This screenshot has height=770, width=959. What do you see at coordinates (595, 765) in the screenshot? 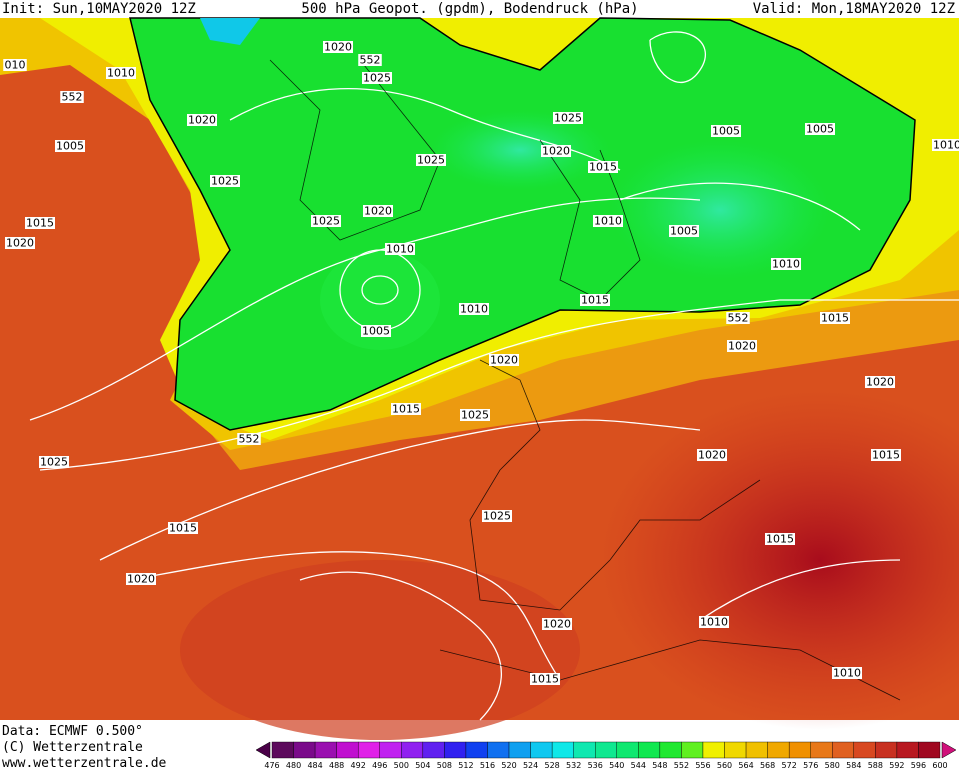
I see `colorbar-label: 536` at bounding box center [595, 765].